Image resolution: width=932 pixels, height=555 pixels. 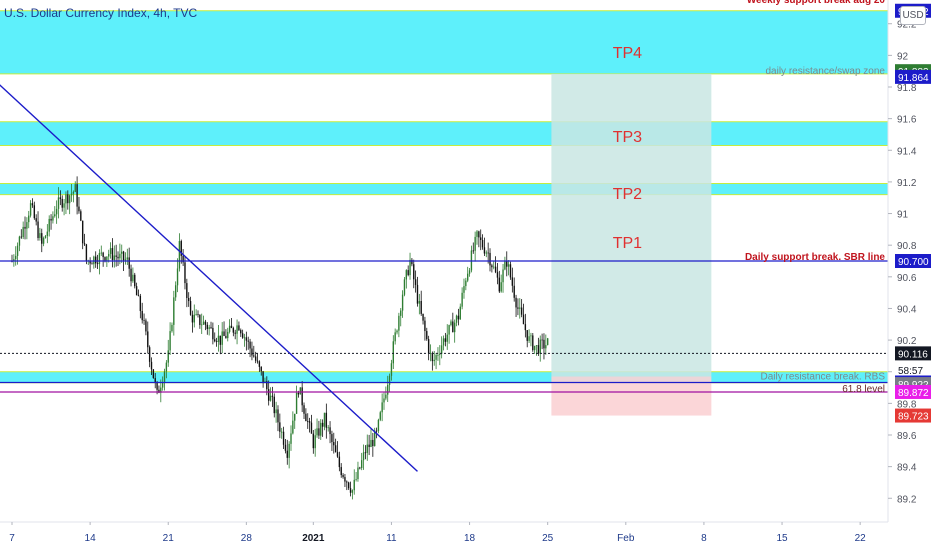 What do you see at coordinates (391, 538) in the screenshot?
I see `x-tick-label: 11` at bounding box center [391, 538].